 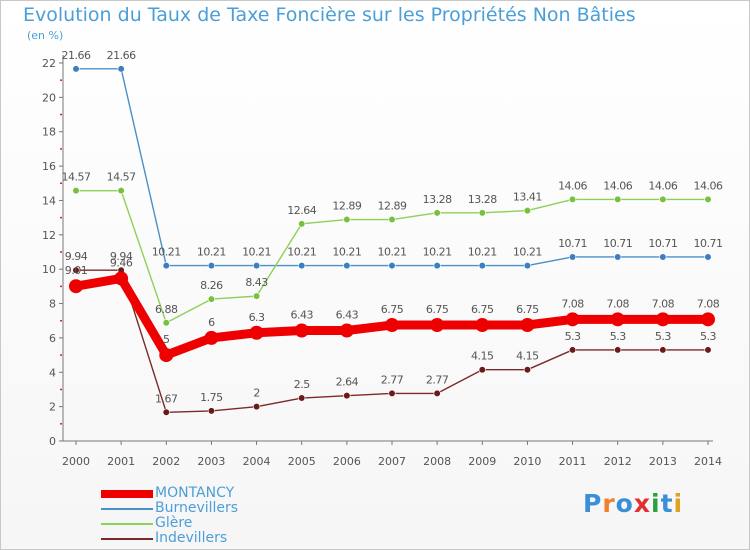 What do you see at coordinates (256, 393) in the screenshot?
I see `data-label-indevillers: 2` at bounding box center [256, 393].